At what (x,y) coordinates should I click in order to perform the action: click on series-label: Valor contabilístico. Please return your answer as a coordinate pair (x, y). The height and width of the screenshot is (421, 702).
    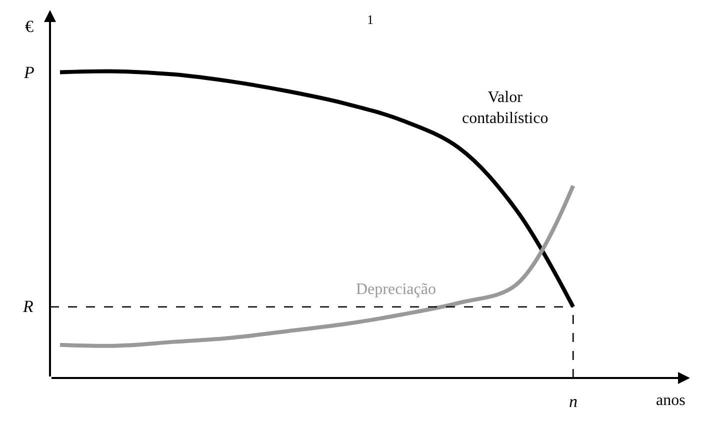
    Looking at the image, I should click on (505, 108).